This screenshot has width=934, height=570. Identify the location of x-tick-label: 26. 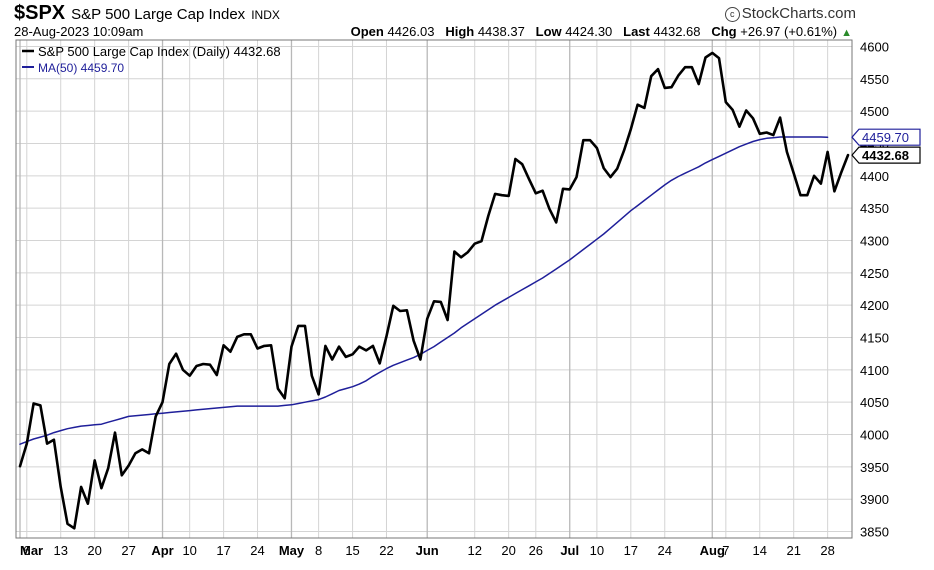
(536, 550).